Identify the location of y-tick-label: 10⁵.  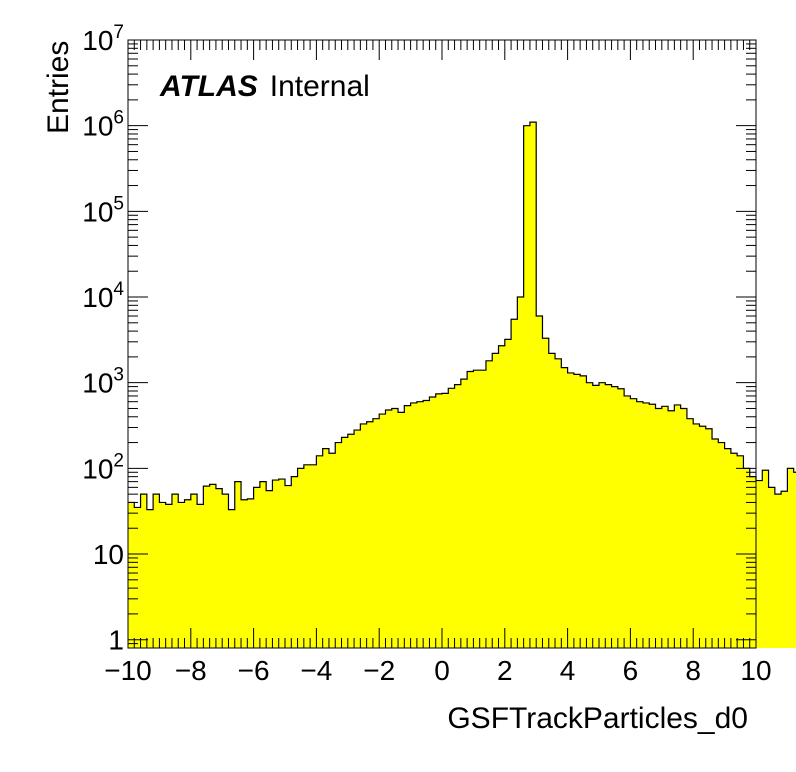
(103, 210).